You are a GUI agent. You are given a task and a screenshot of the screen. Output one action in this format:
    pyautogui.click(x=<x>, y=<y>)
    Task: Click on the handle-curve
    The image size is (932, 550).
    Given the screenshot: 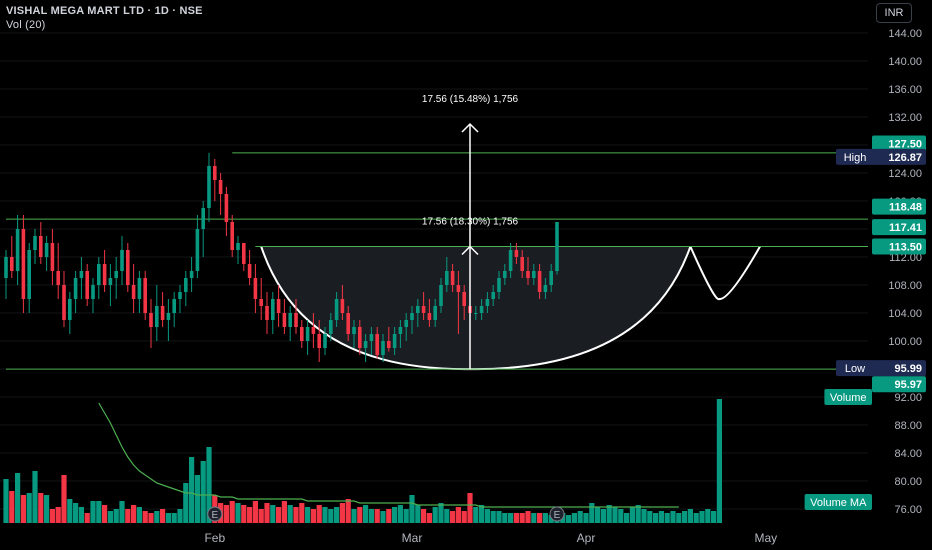 What is the action you would take?
    pyautogui.click(x=725, y=273)
    